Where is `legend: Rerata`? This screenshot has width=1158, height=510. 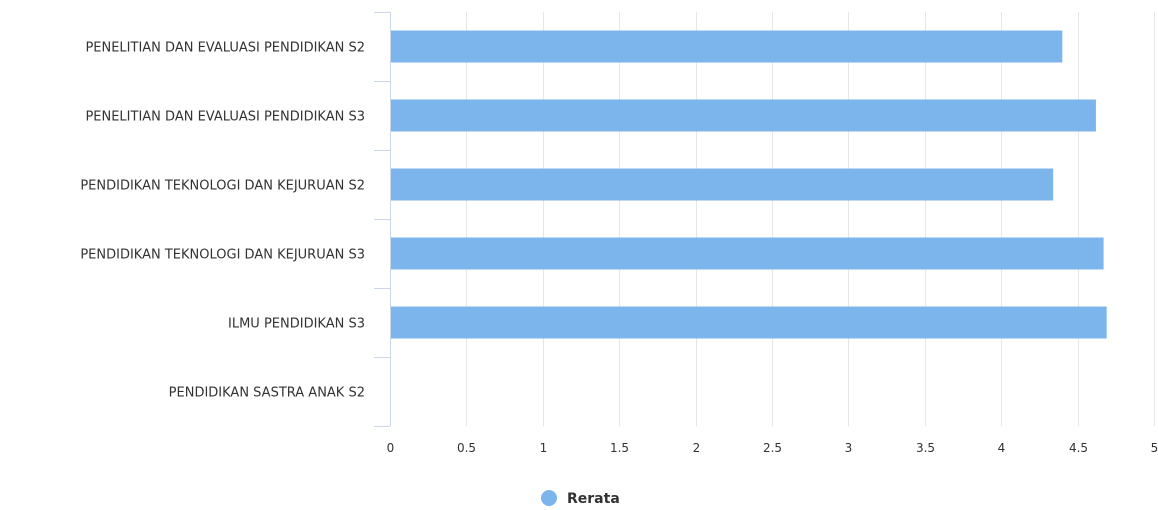
legend: Rerata is located at coordinates (580, 498).